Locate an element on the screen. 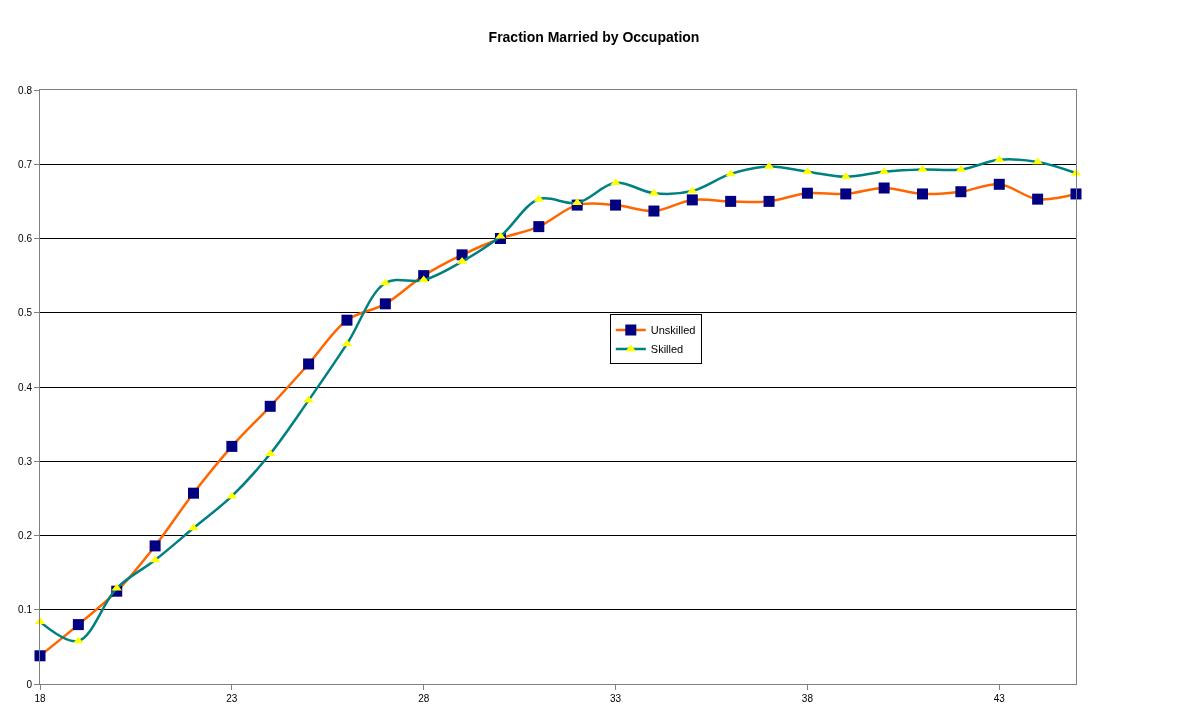 The image size is (1188, 719). y-tick-label: 0.6 is located at coordinates (25, 238).